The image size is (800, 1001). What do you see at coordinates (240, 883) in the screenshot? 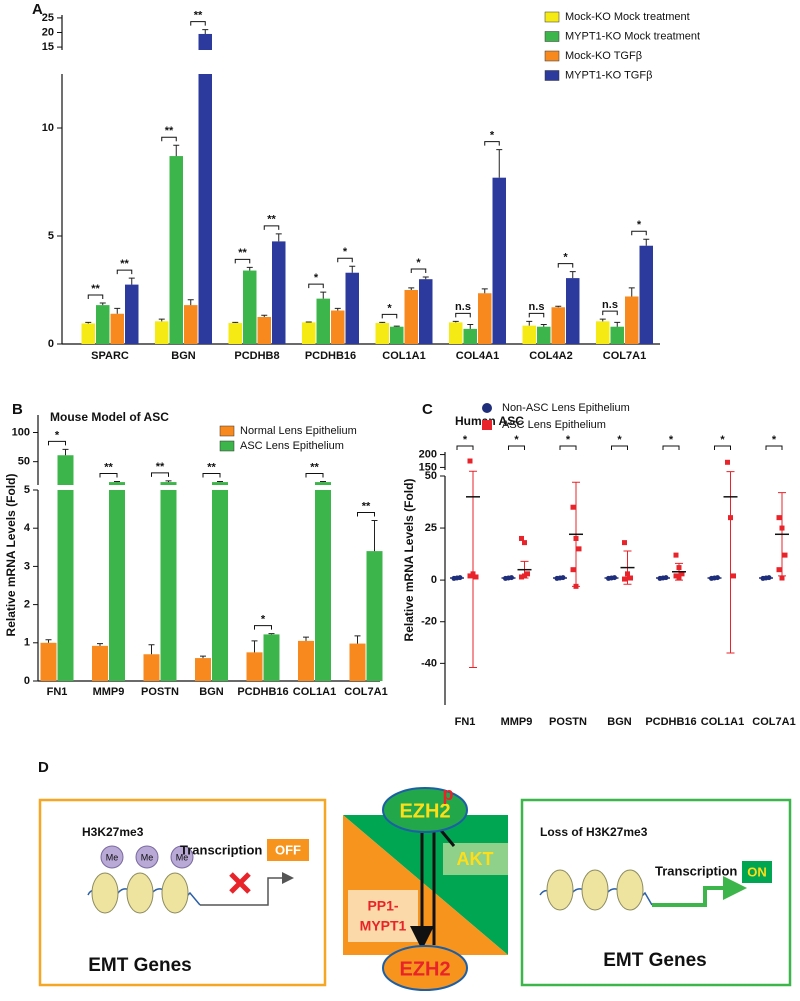
I see `block-x` at bounding box center [240, 883].